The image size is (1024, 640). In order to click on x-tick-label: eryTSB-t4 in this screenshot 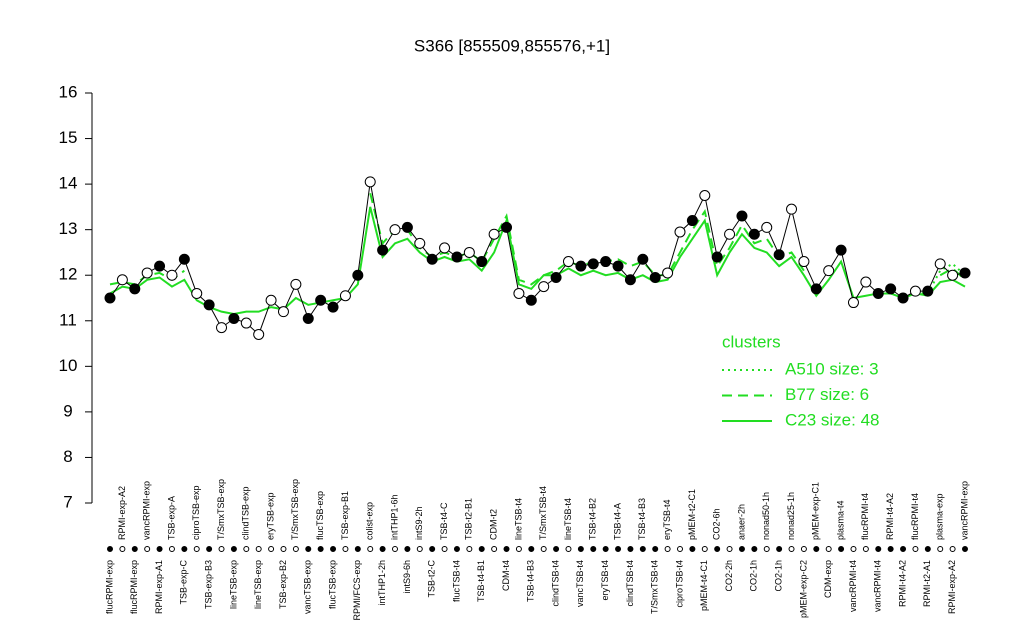, I will do `click(667, 519)`.